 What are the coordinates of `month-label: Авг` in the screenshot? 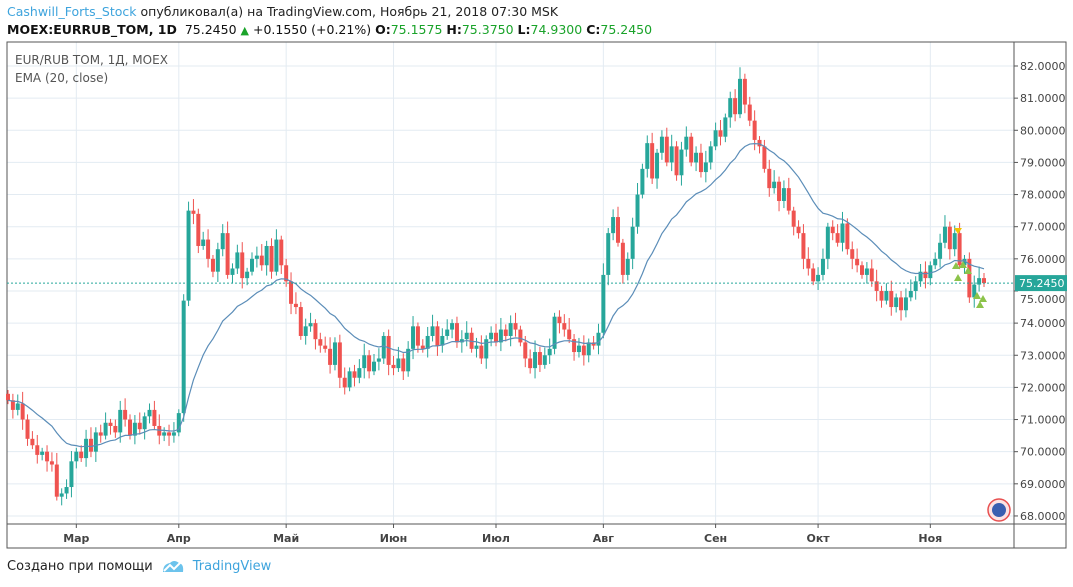 It's located at (603, 538).